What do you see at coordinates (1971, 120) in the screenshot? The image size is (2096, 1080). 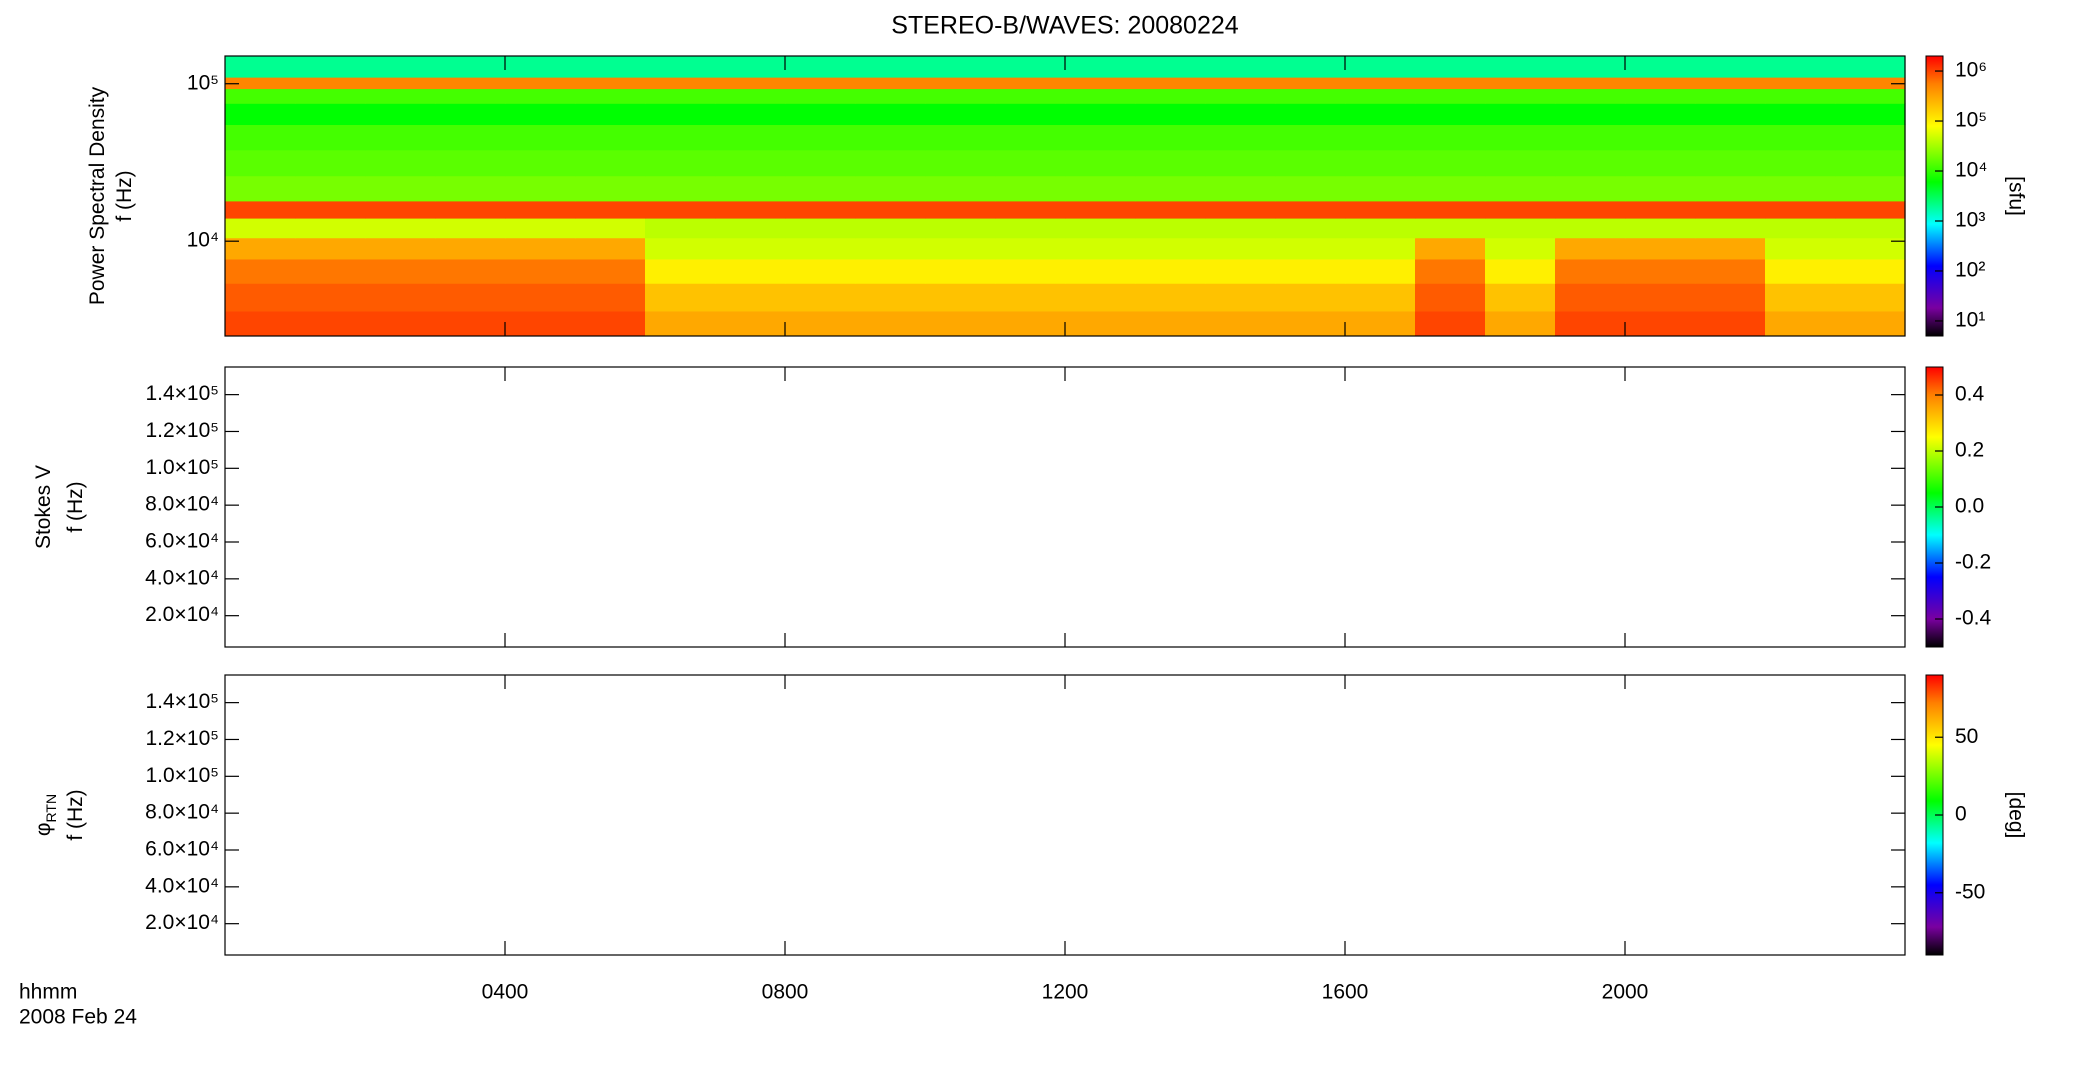 I see `colorbar-tick-label: 10⁵` at bounding box center [1971, 120].